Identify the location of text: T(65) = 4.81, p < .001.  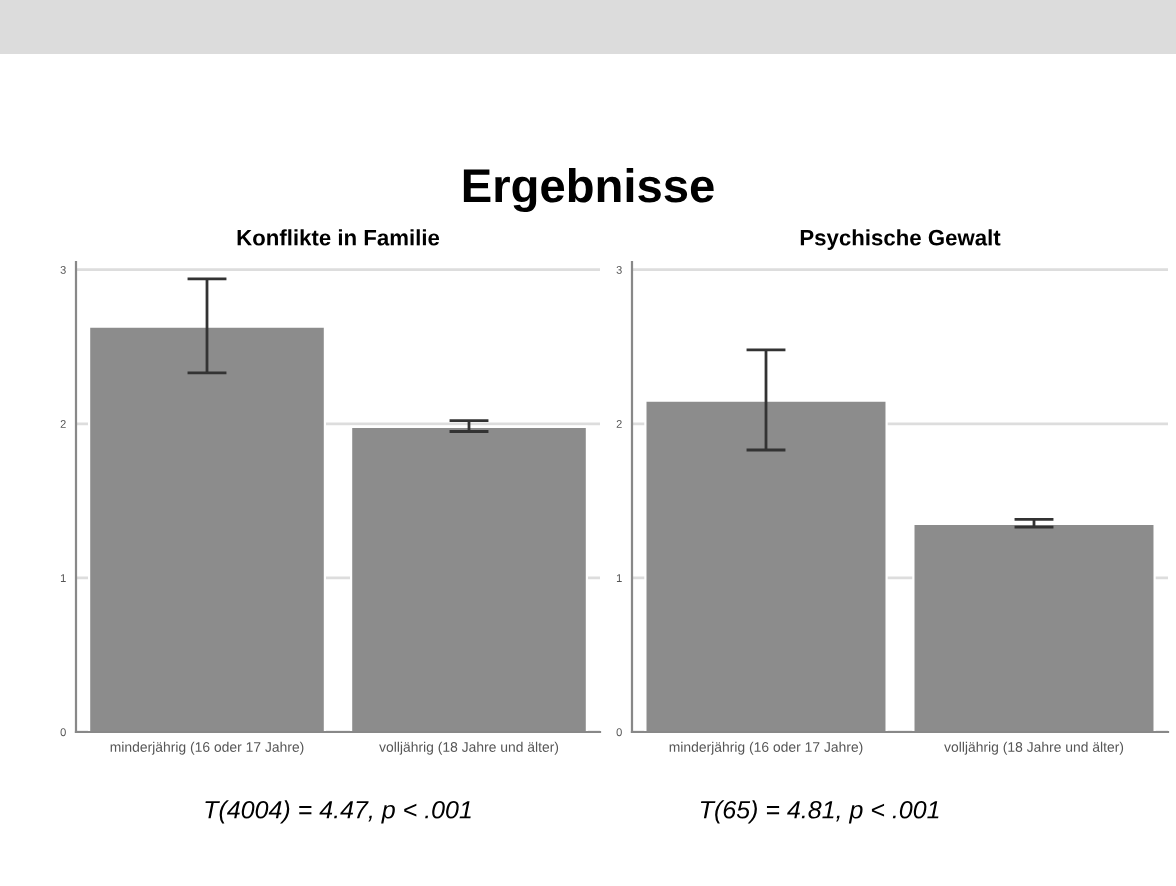
(819, 812).